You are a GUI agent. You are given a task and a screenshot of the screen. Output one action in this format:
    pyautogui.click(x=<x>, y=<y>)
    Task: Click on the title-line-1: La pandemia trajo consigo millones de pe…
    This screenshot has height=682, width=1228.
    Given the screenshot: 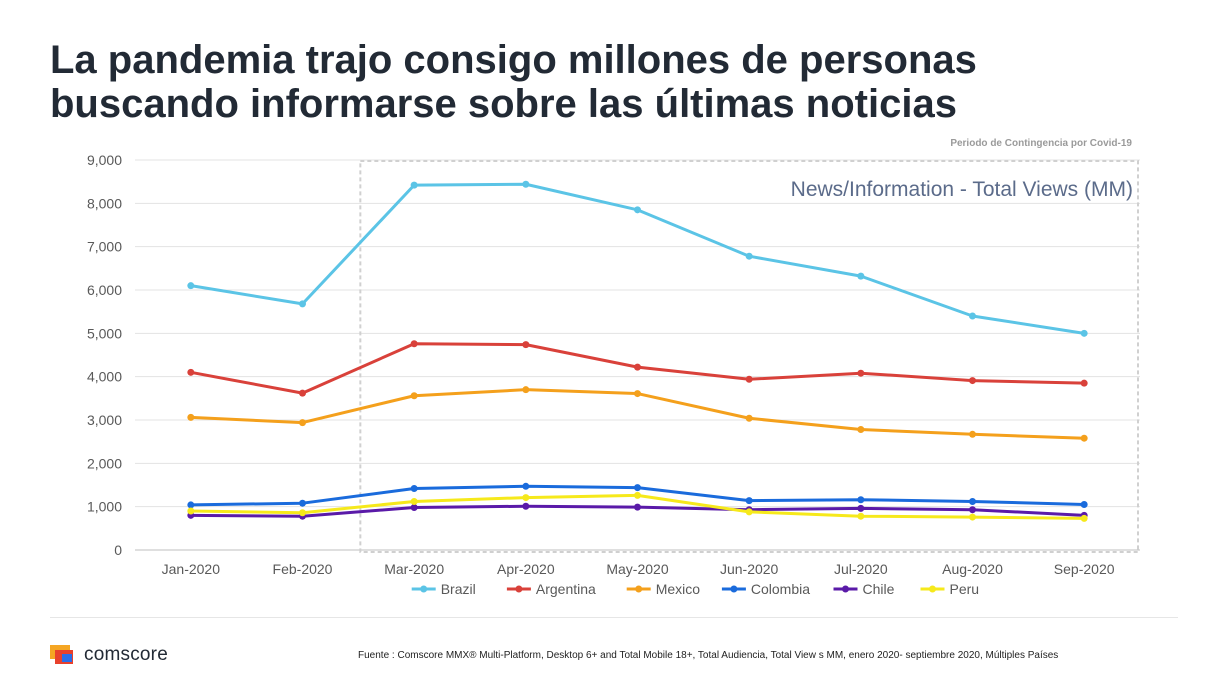 What is the action you would take?
    pyautogui.click(x=513, y=60)
    